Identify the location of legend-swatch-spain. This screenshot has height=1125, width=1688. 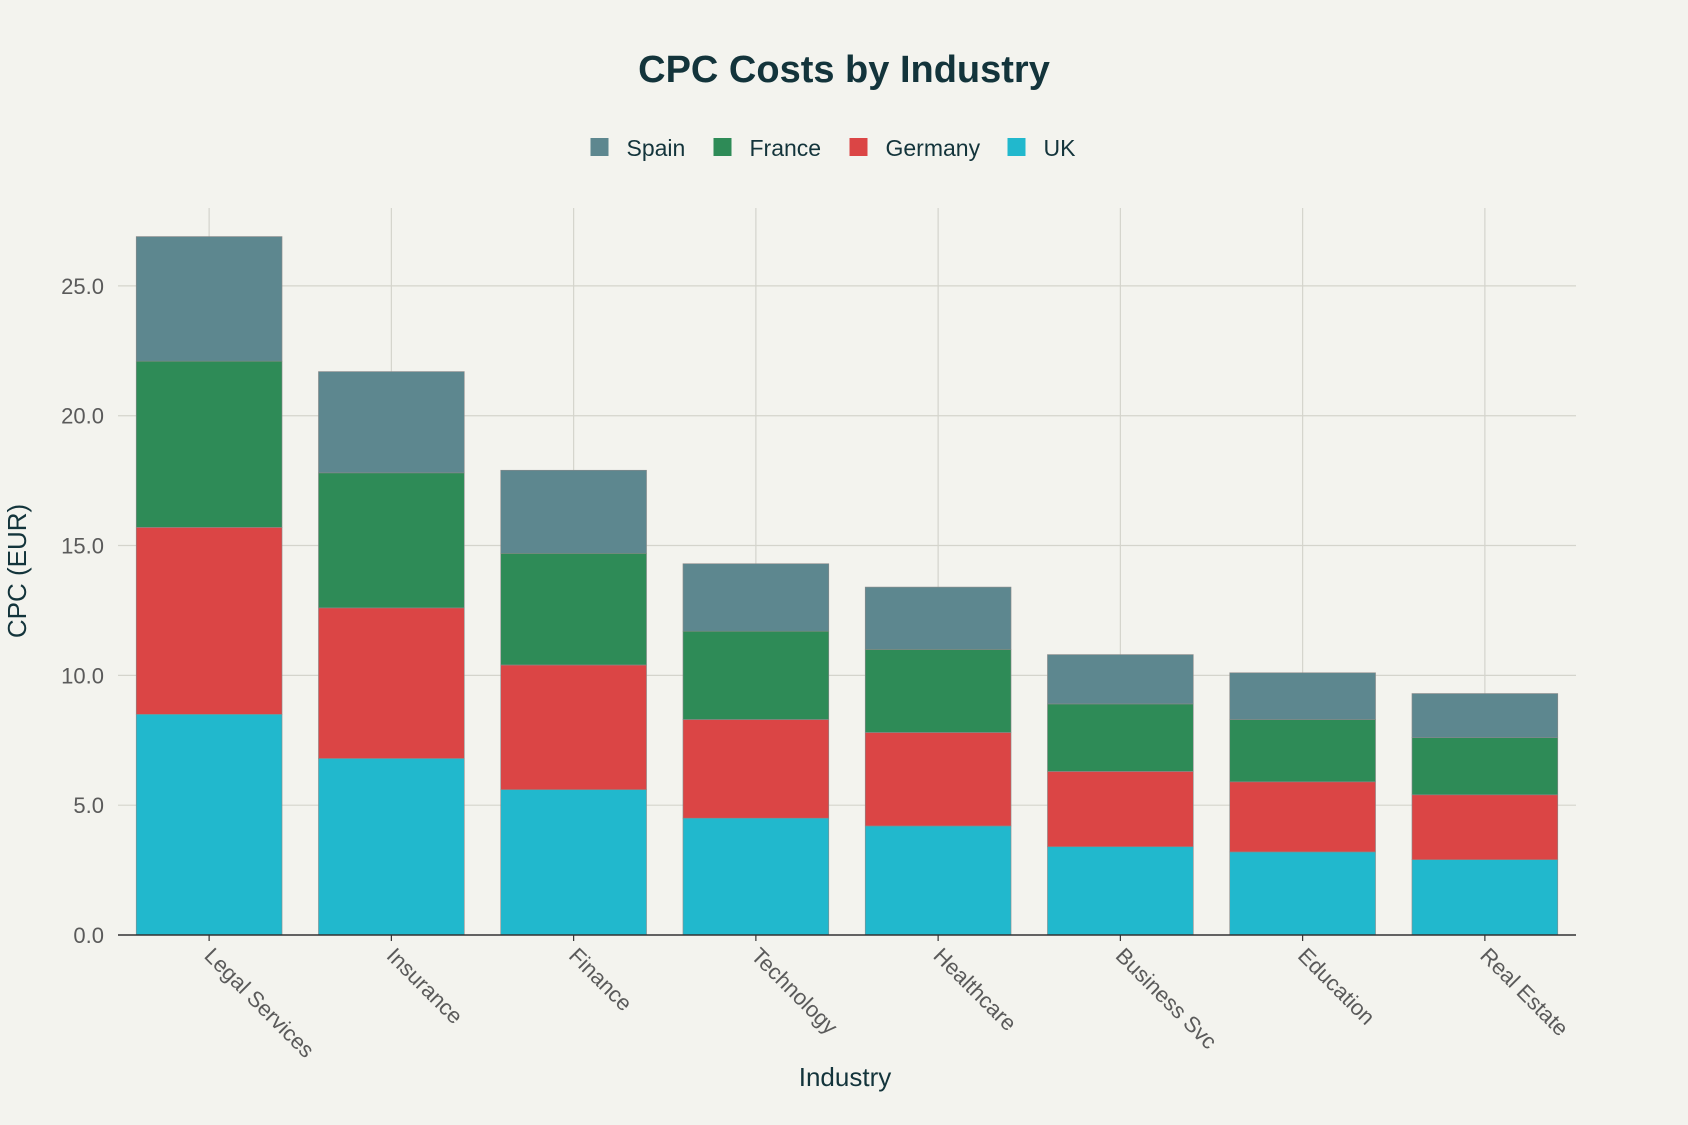
(599, 147).